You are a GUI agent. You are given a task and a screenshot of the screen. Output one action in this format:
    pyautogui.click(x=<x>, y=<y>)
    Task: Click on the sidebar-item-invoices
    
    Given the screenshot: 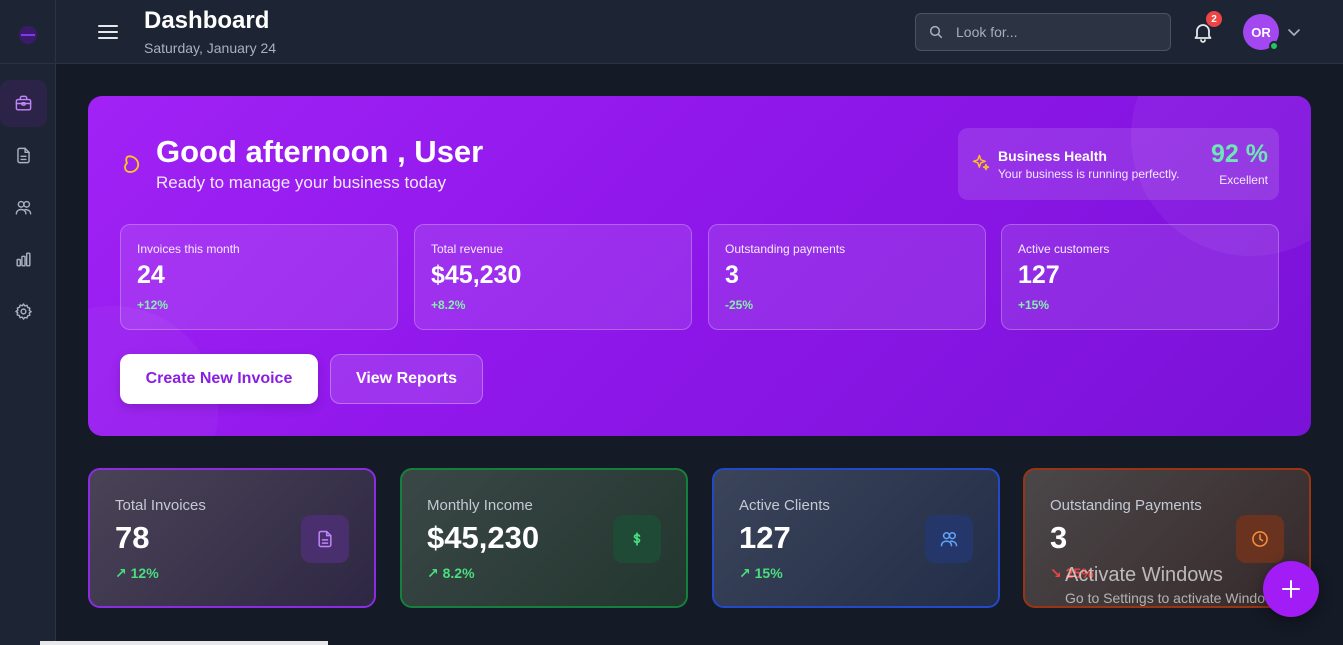 What is the action you would take?
    pyautogui.click(x=23, y=155)
    